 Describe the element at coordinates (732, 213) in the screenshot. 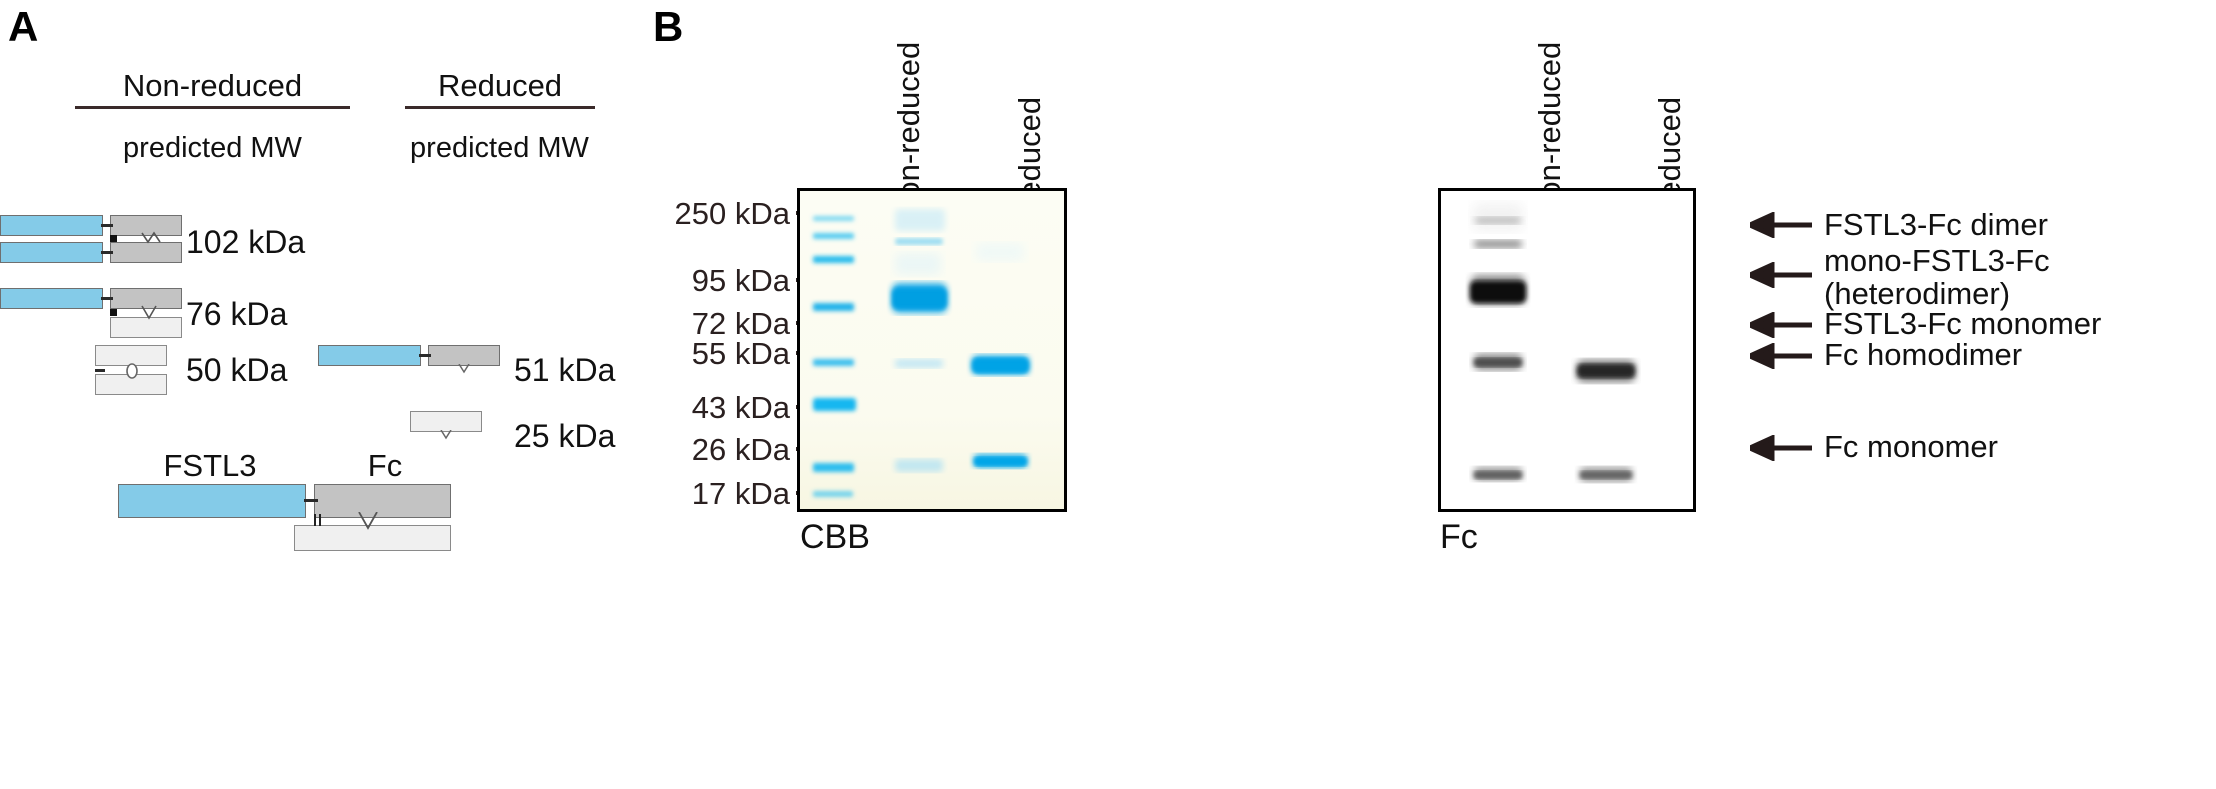

I see `mw-marker-250: 250 kDa` at that location.